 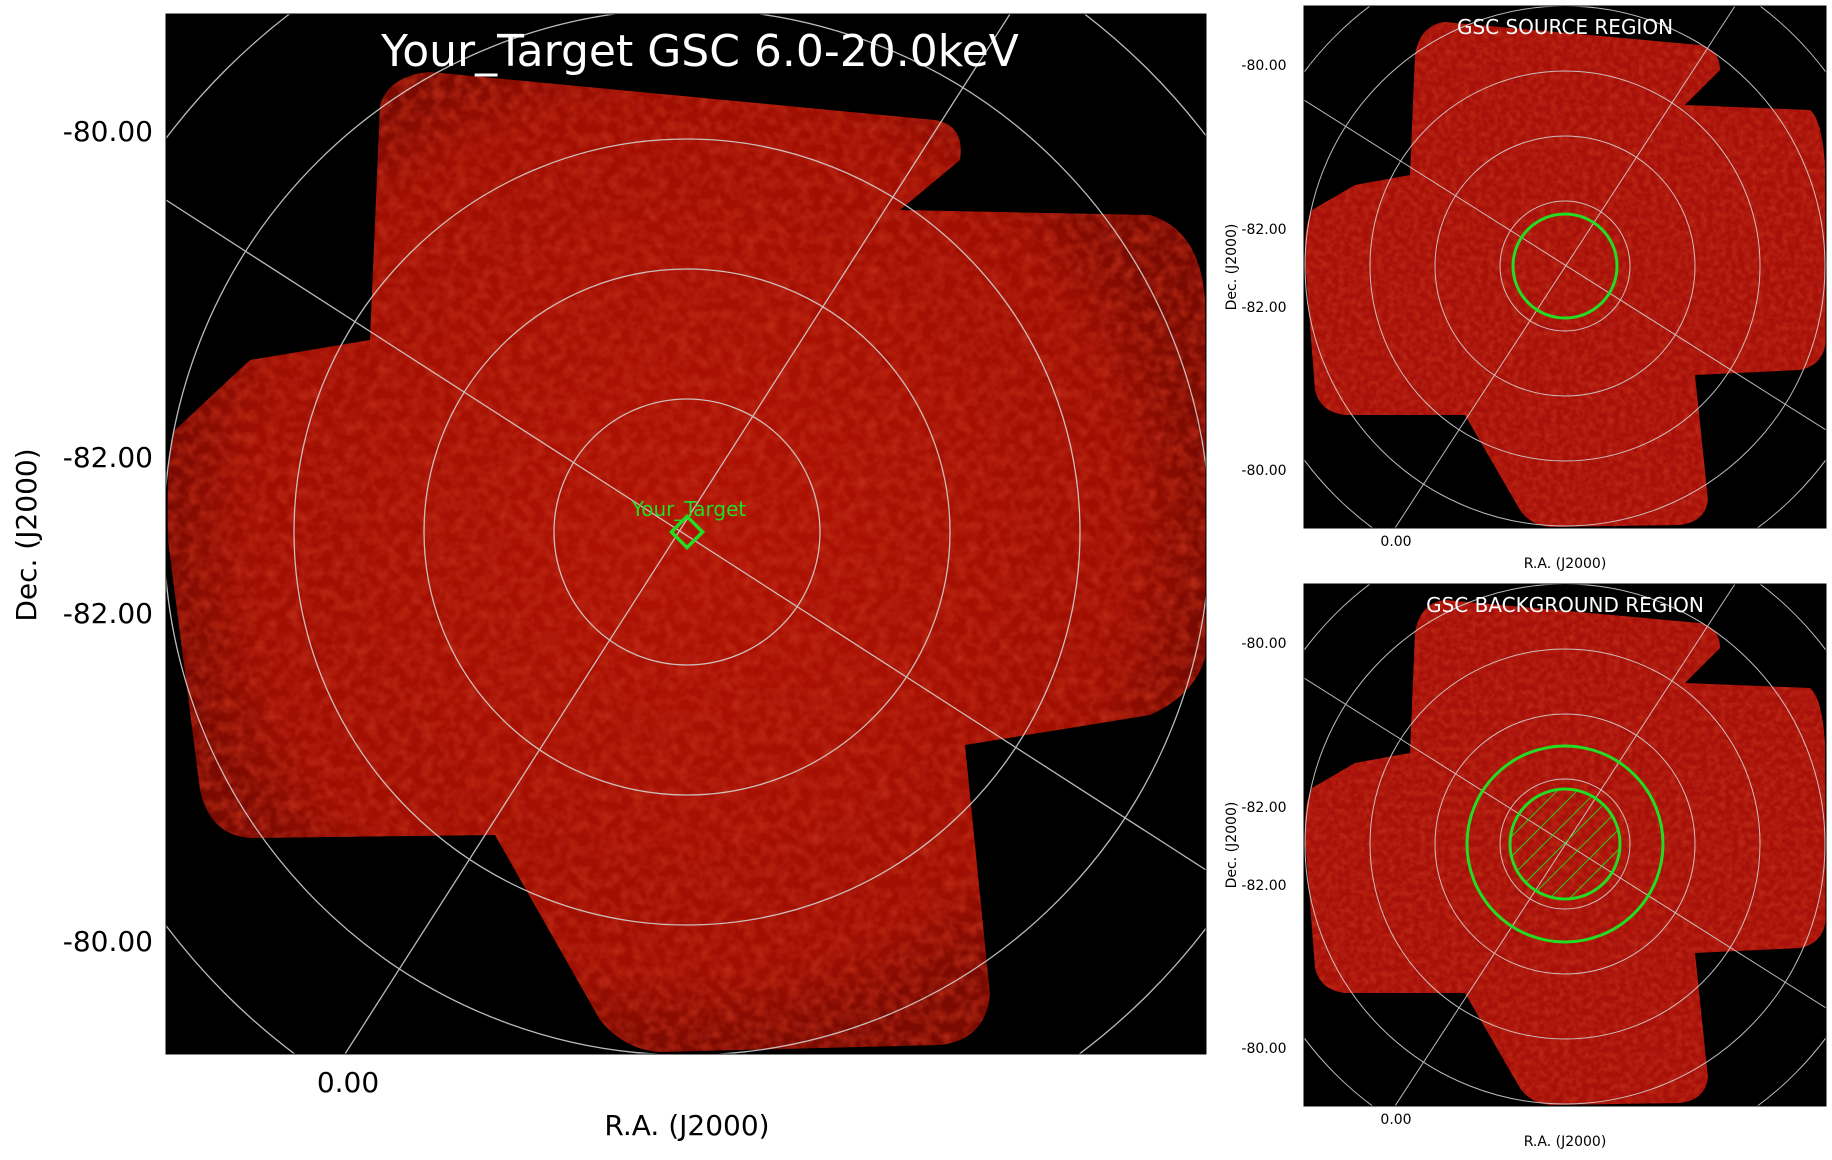 I want to click on background-annulus-circle, so click(x=1565, y=844).